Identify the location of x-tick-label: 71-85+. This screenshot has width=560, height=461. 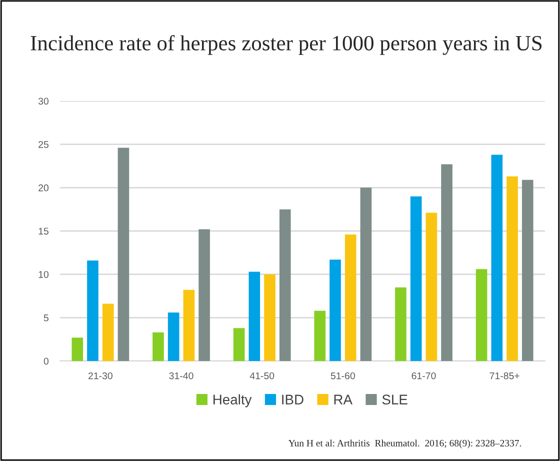
(505, 376).